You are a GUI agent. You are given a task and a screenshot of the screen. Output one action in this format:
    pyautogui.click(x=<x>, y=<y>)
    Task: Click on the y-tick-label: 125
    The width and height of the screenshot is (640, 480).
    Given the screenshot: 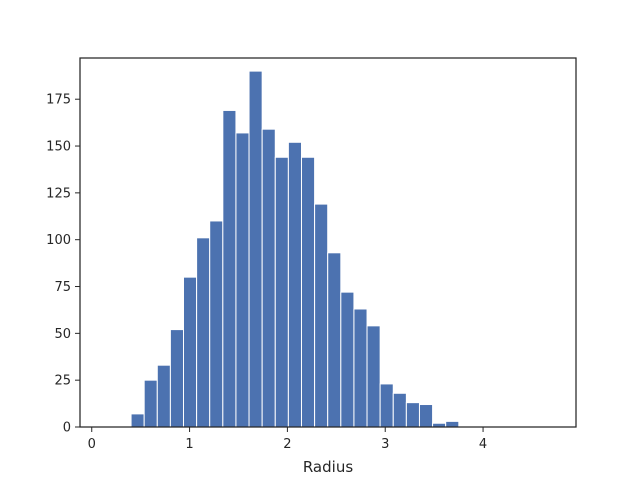 What is the action you would take?
    pyautogui.click(x=58, y=193)
    